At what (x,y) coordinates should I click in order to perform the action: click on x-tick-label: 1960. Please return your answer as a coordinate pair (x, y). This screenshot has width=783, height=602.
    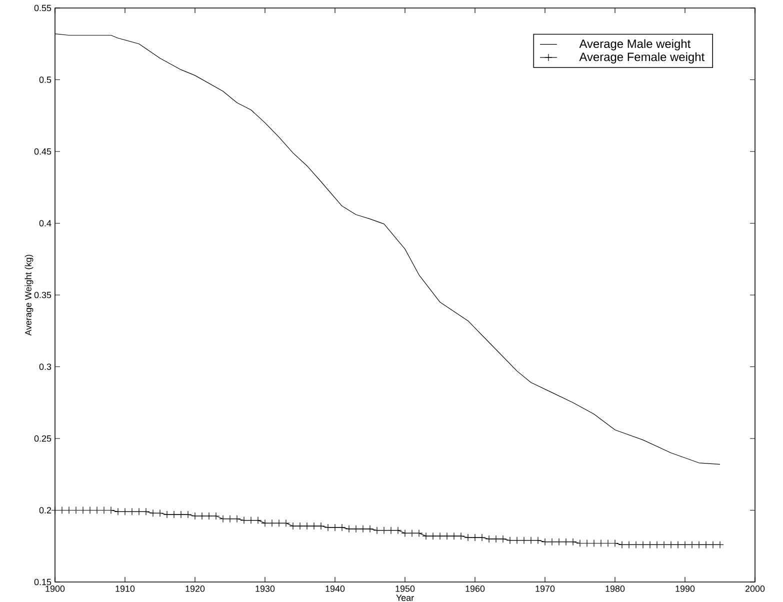
    Looking at the image, I should click on (475, 589).